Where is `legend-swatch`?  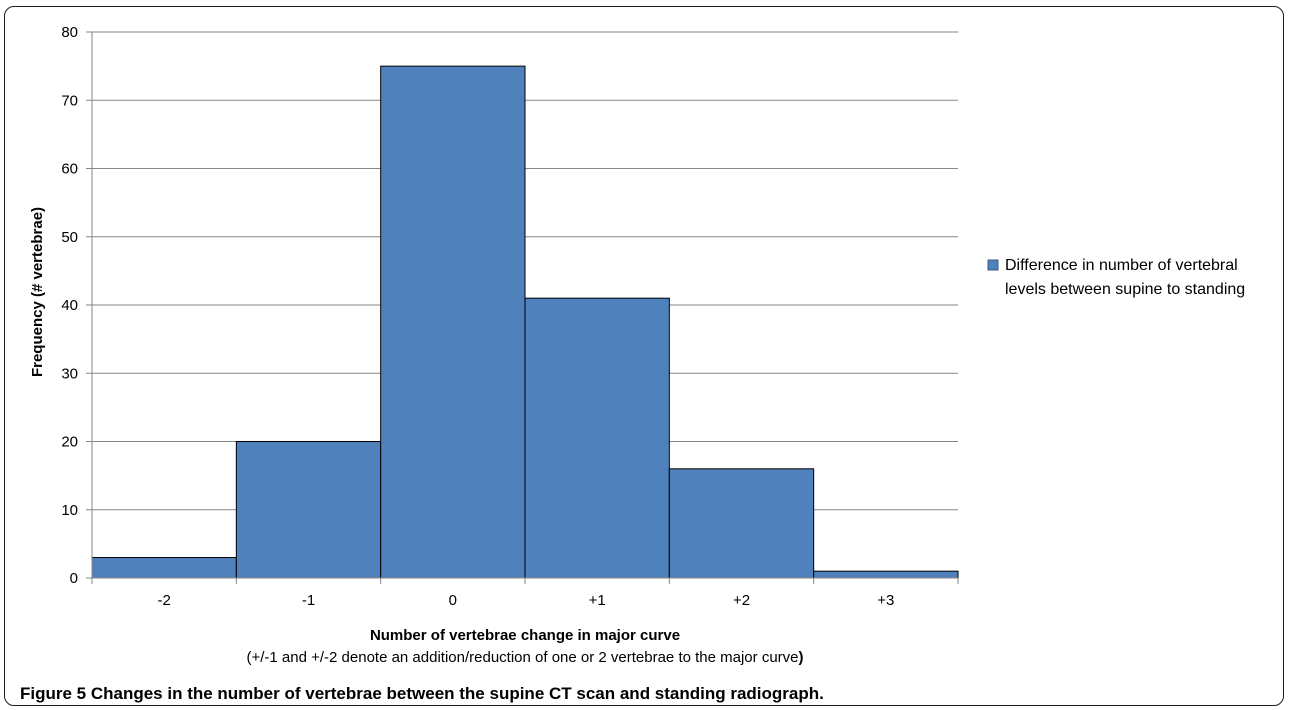
legend-swatch is located at coordinates (993, 265).